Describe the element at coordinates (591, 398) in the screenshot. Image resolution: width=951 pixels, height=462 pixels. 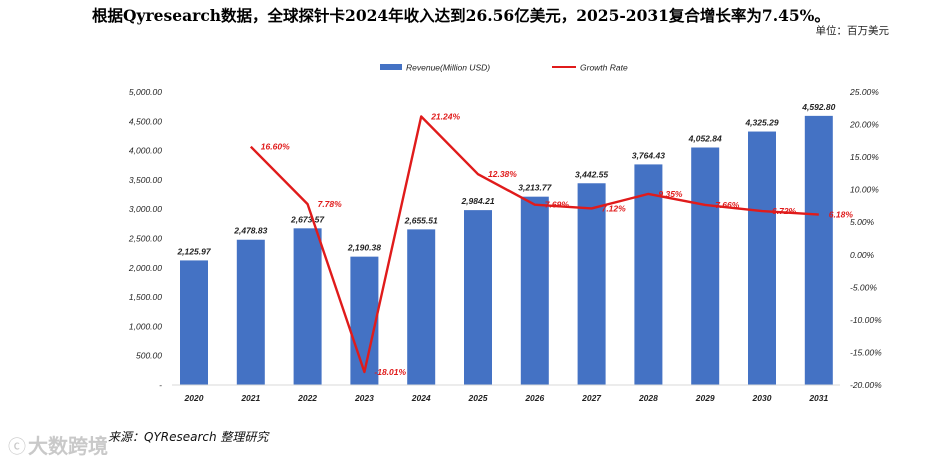
I see `x-tick-label: 2027` at that location.